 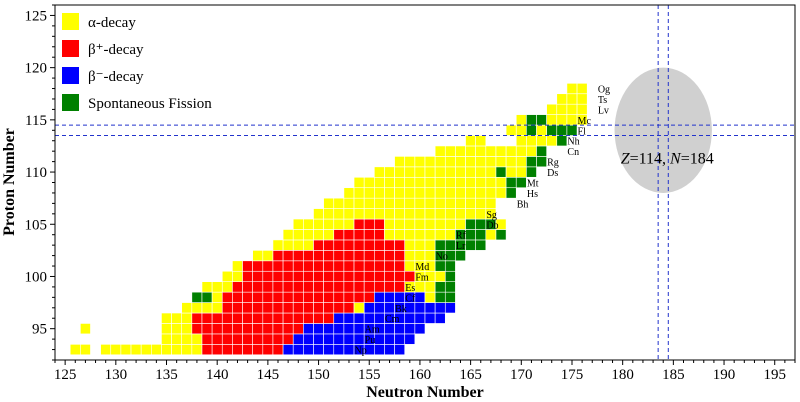 I want to click on element-label: Np, so click(x=361, y=351).